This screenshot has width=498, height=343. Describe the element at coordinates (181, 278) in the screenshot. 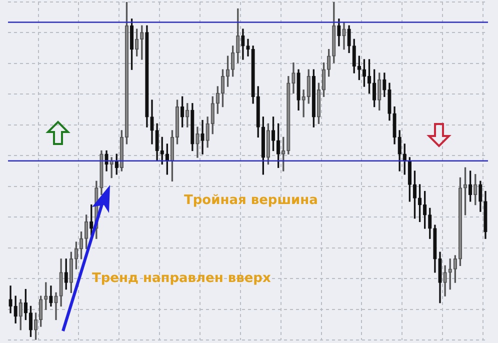

I see `annotation: Тренд направлен вверх` at that location.